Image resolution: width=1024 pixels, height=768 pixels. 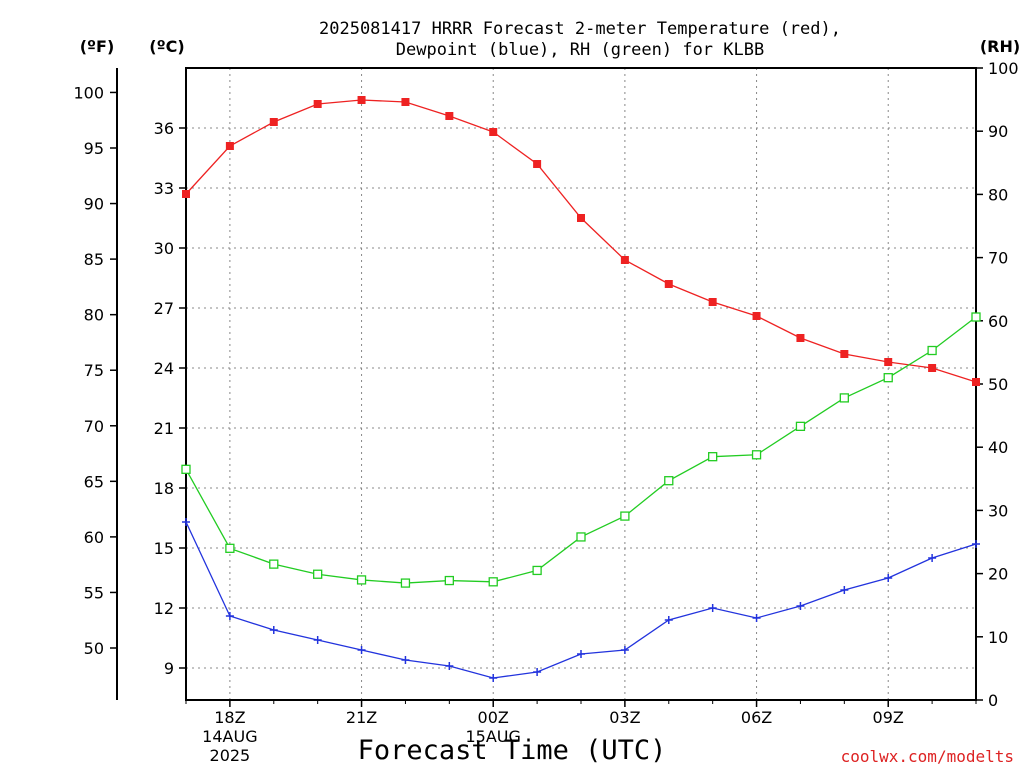 What do you see at coordinates (993, 700) in the screenshot?
I see `rh-tick-label: 0` at bounding box center [993, 700].